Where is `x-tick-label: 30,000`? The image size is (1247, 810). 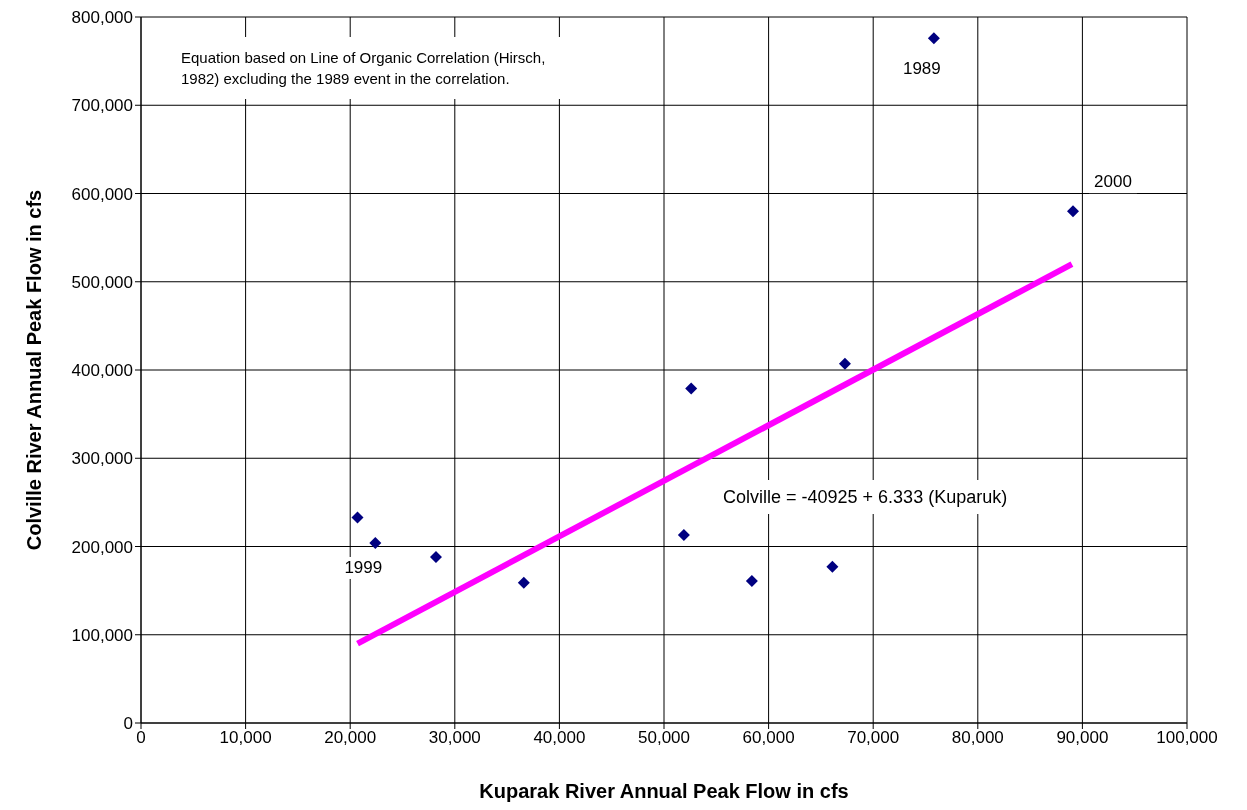
x-tick-label: 30,000 is located at coordinates (454, 738).